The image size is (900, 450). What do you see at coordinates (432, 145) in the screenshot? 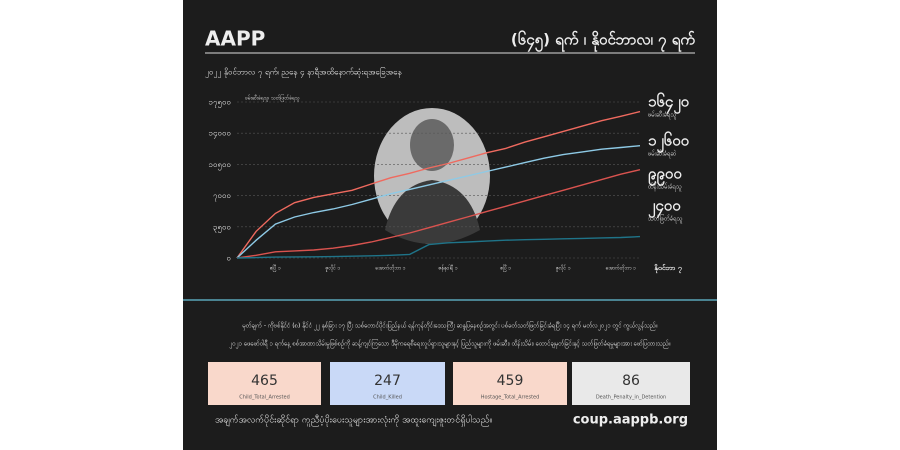
I see `photo-head` at bounding box center [432, 145].